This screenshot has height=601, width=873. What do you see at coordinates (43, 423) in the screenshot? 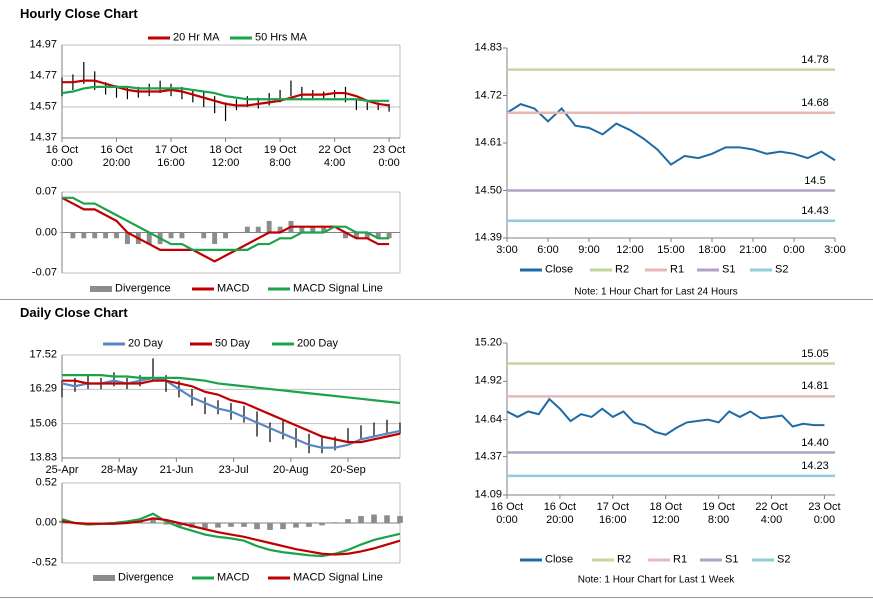
I see `y-tick-label: 15.06` at bounding box center [43, 423].